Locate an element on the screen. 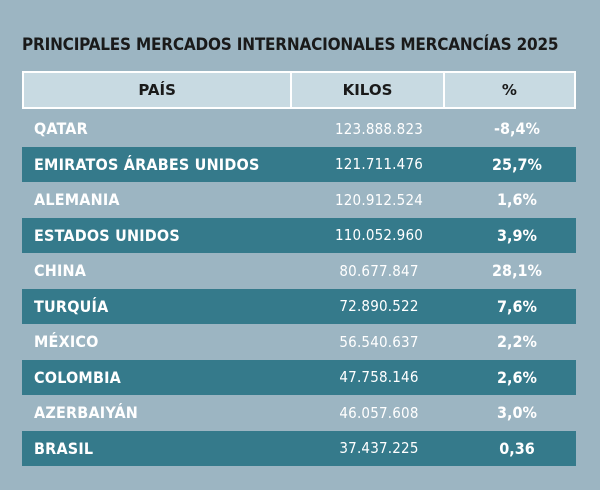 Image resolution: width=600 pixels, height=490 pixels. cell-kilos: 56.540.637 is located at coordinates (379, 341).